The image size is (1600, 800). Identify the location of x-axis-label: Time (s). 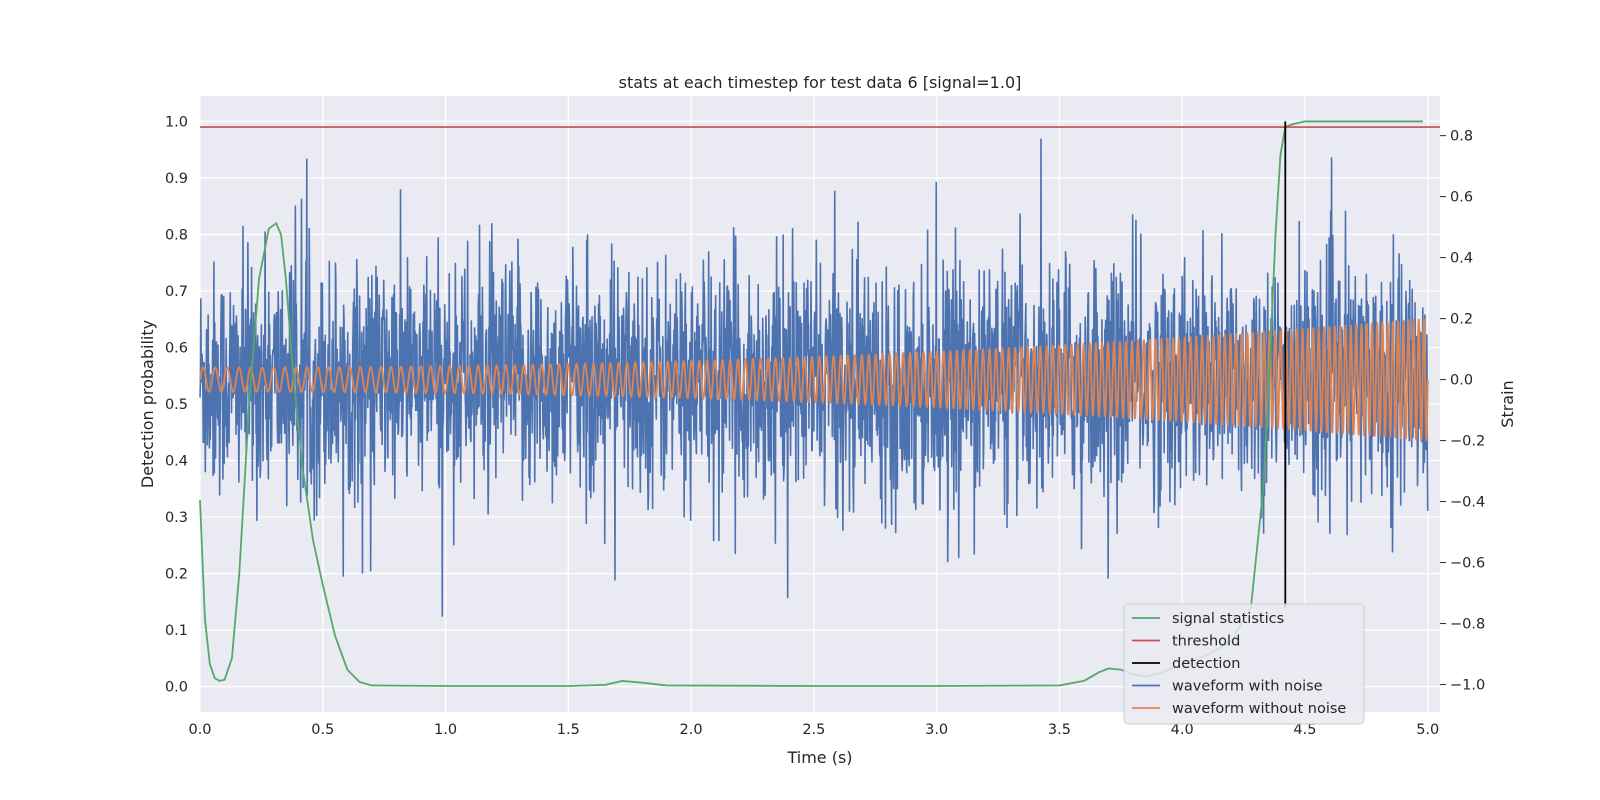
(819, 757).